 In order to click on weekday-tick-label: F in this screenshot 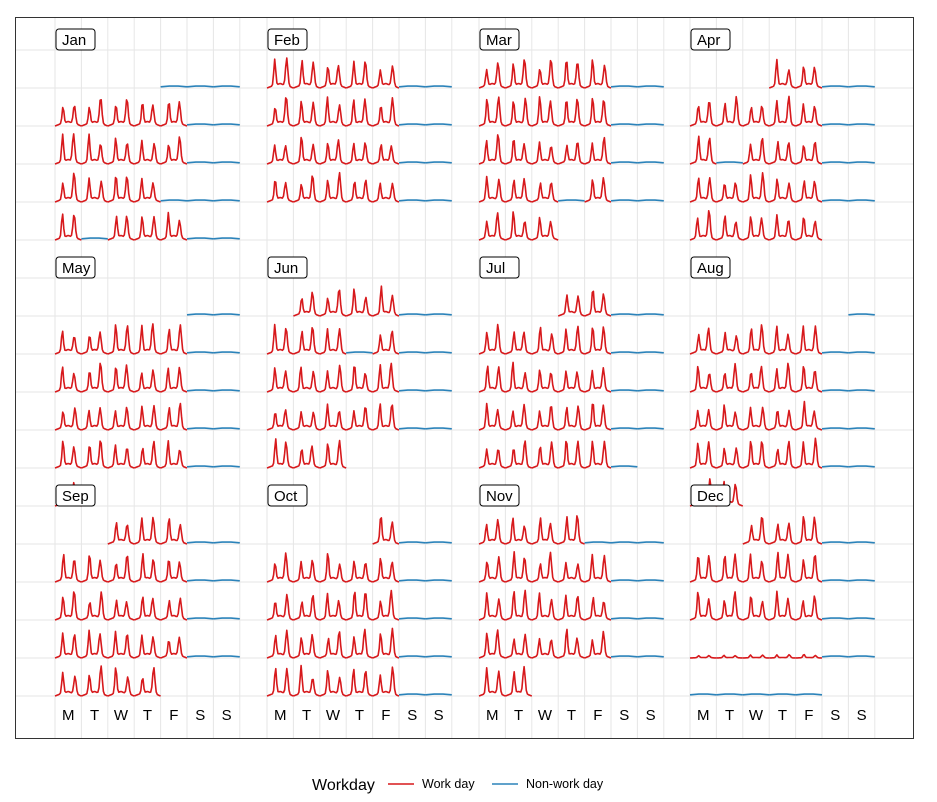, I will do `click(808, 715)`.